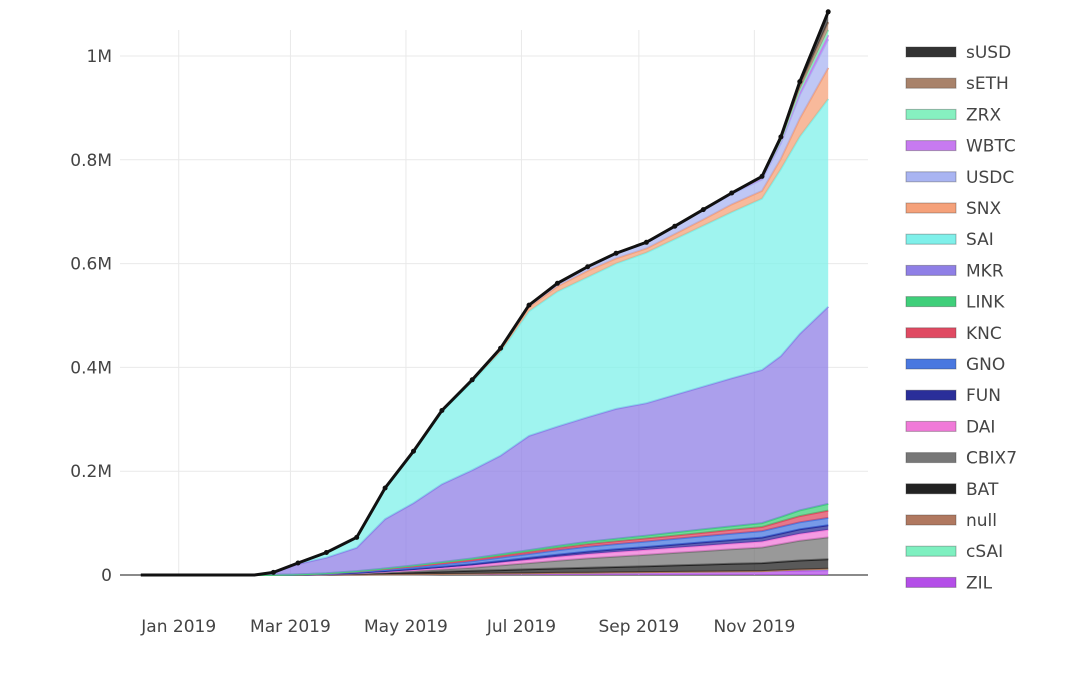 This screenshot has height=694, width=1080. What do you see at coordinates (991, 147) in the screenshot?
I see `legend-label: WBTC` at bounding box center [991, 147].